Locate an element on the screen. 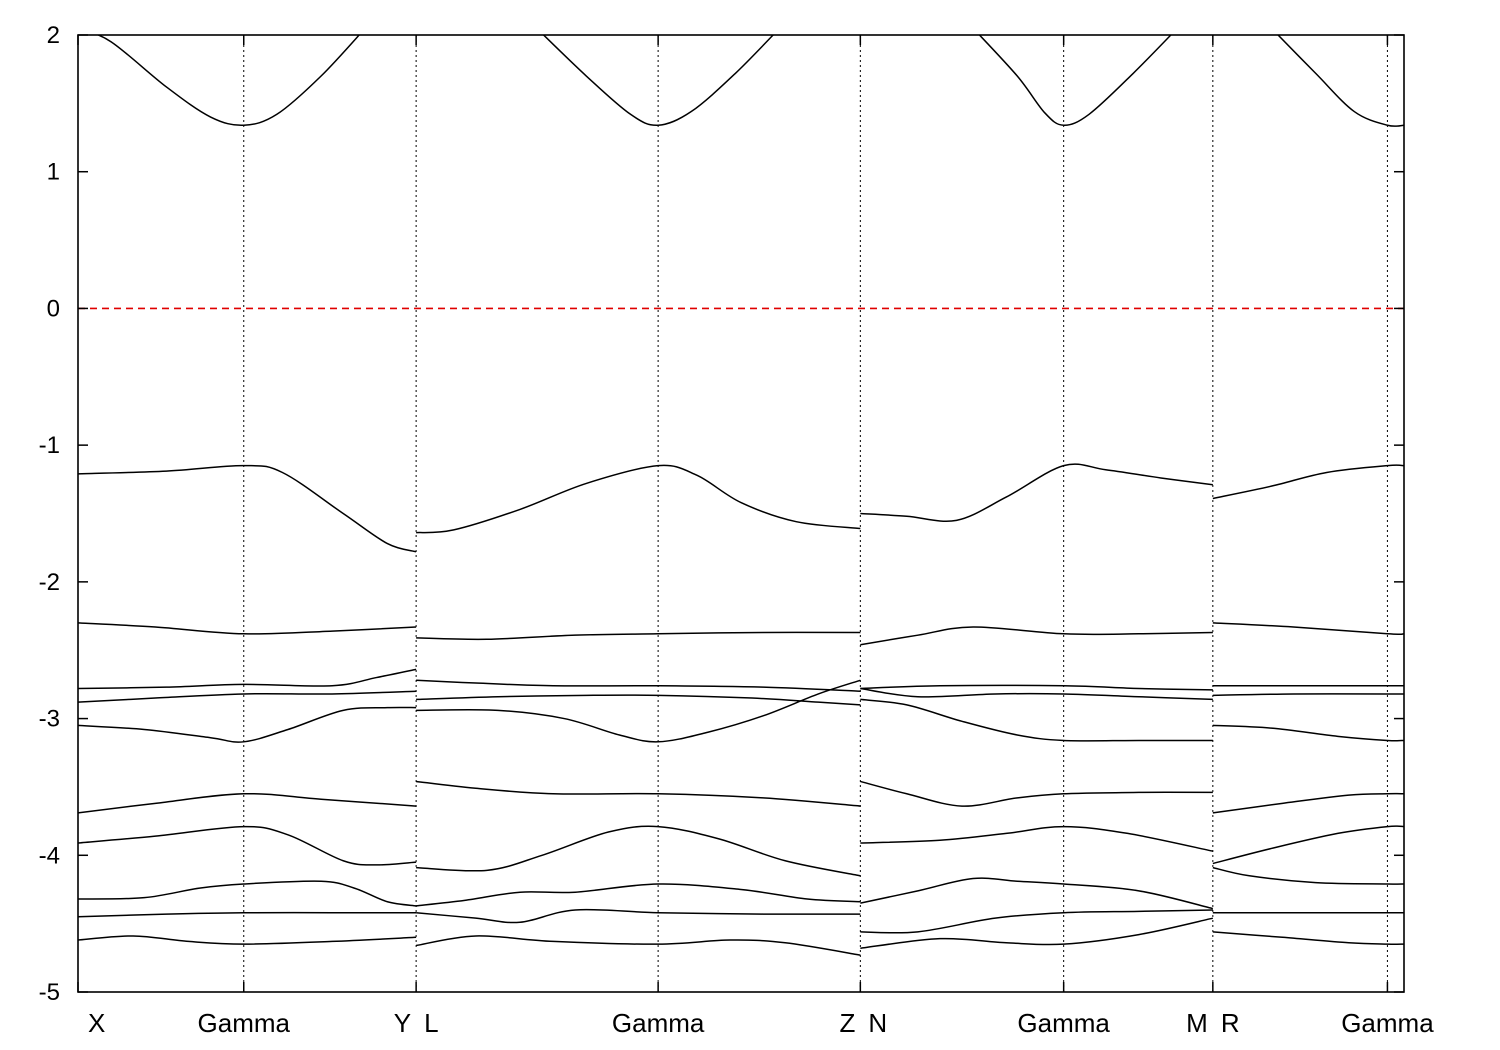 This screenshot has height=1050, width=1500. kpoint-label-x: X is located at coordinates (96, 1023).